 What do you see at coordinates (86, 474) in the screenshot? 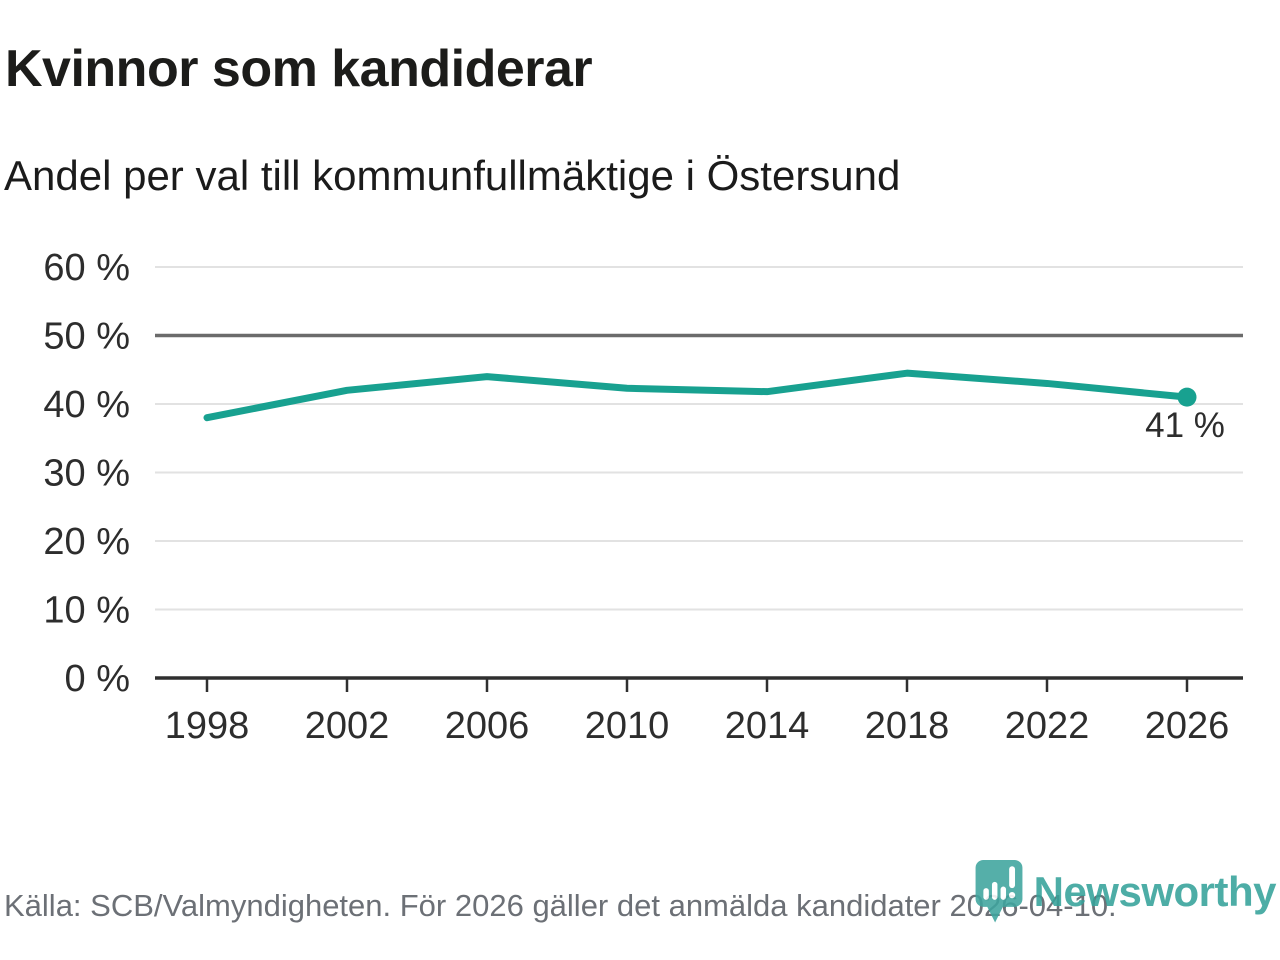
I see `y-axis-label: 30 %` at bounding box center [86, 474].